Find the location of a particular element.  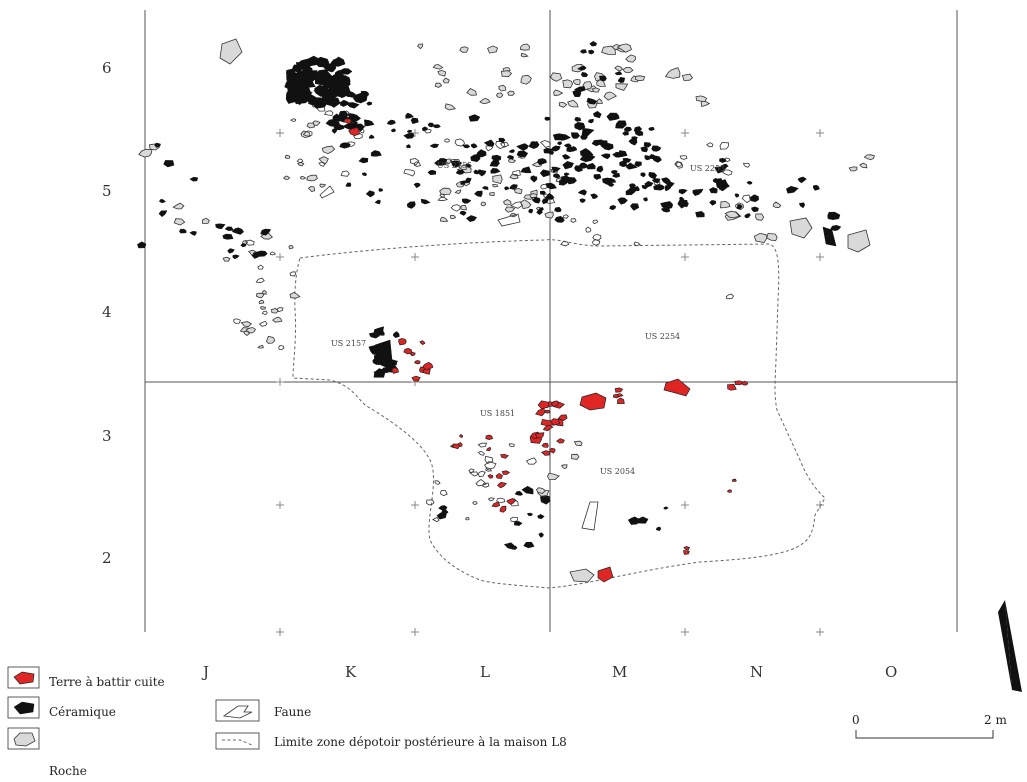

column-label-n: N is located at coordinates (756, 672).